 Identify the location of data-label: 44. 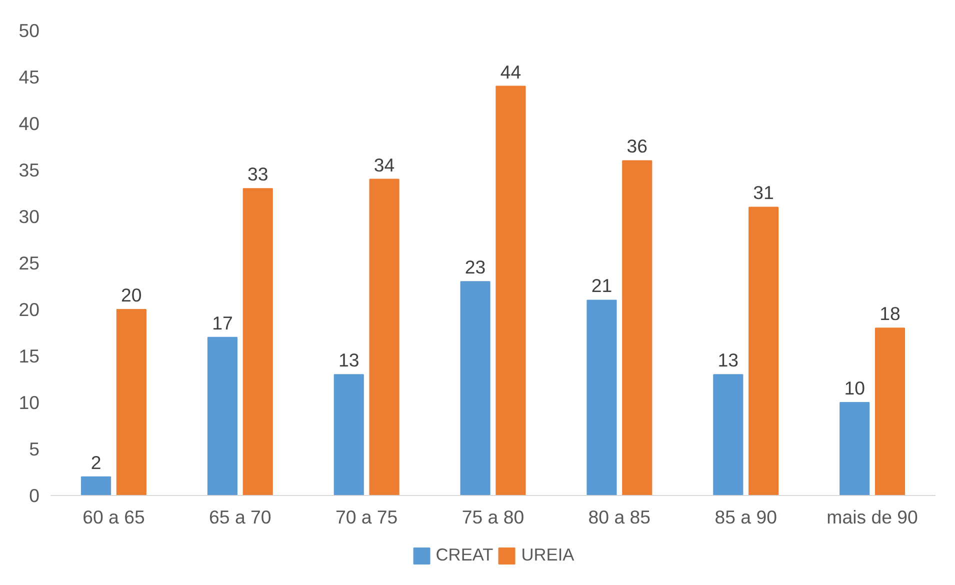
(511, 71).